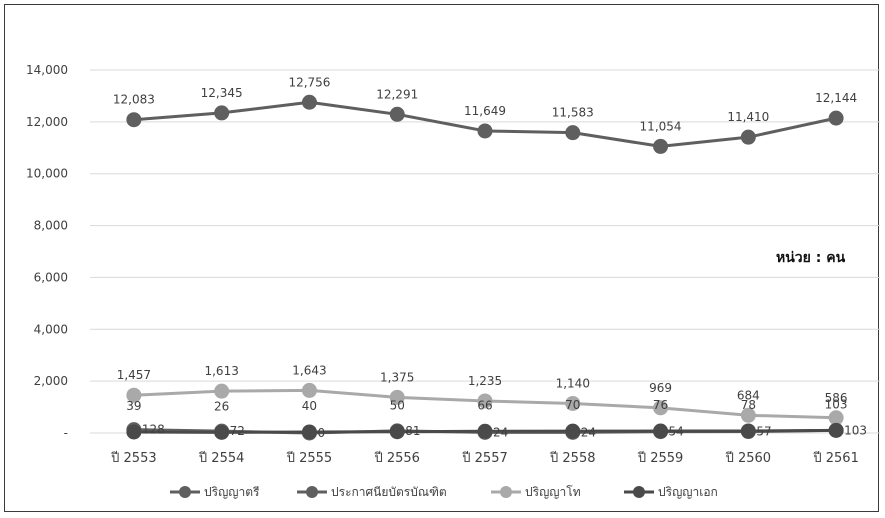 The image size is (885, 518). What do you see at coordinates (134, 375) in the screenshot?
I see `data-label: 1,457` at bounding box center [134, 375].